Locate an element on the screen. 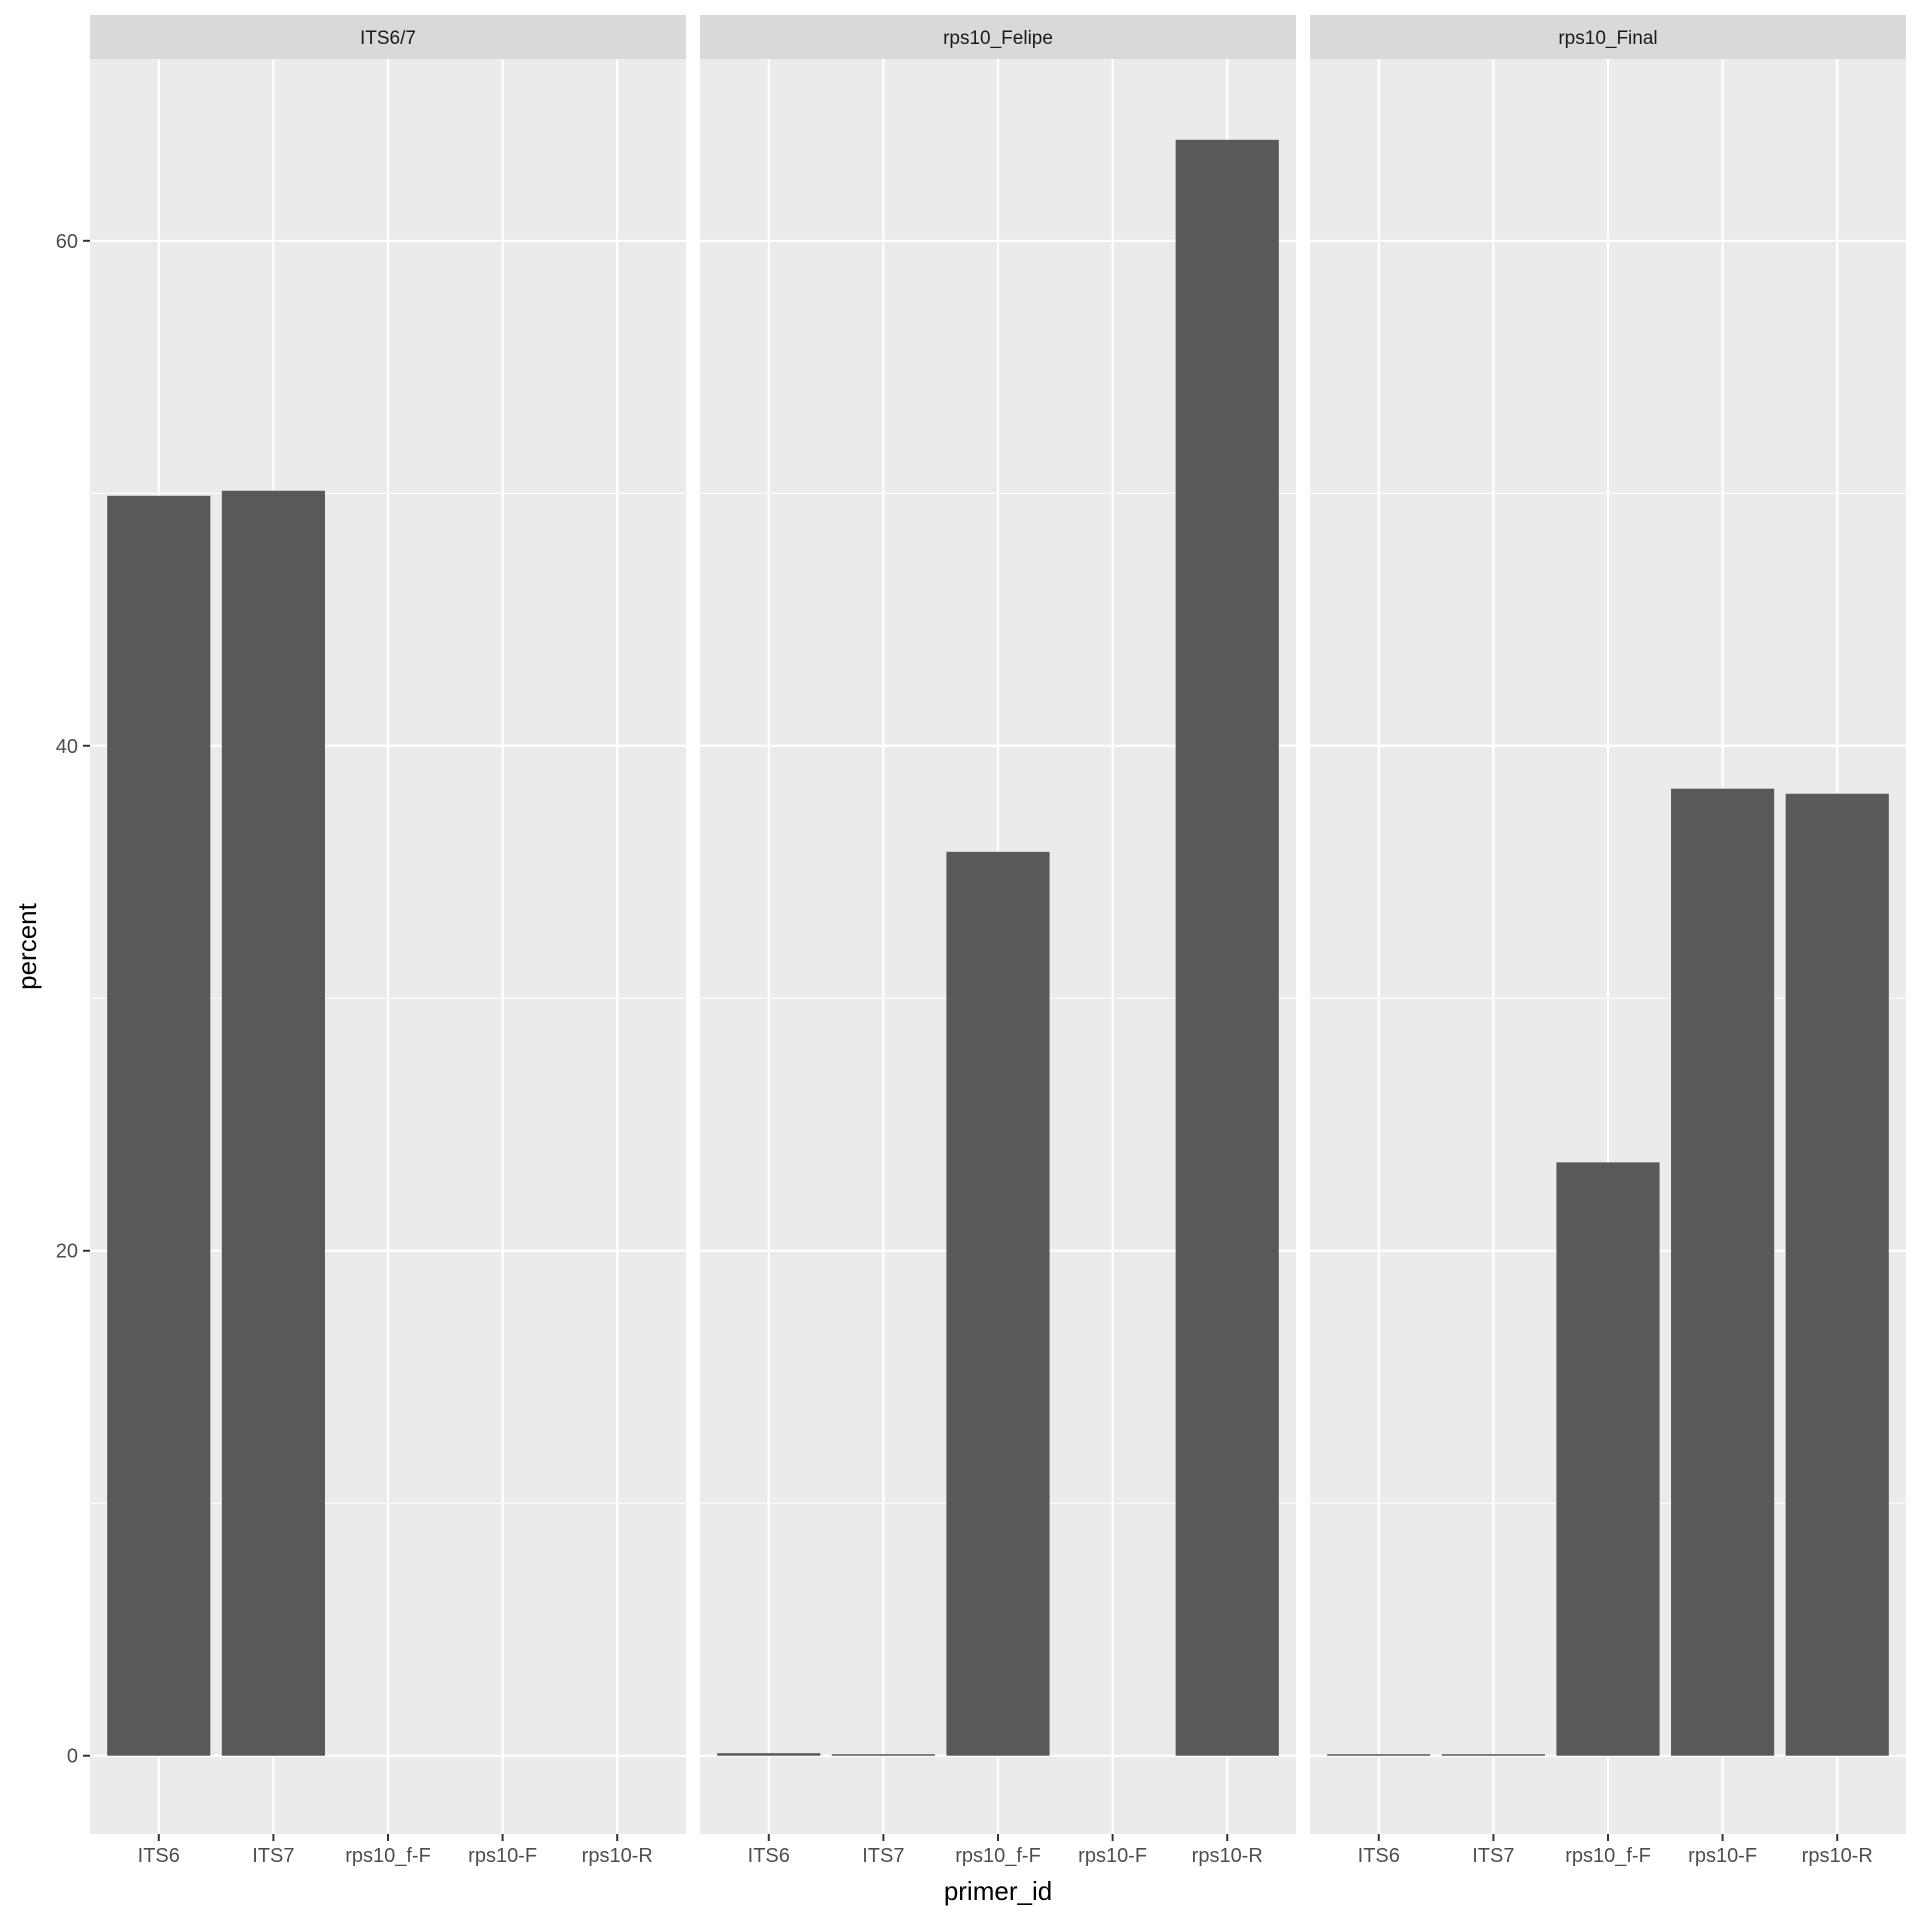 The height and width of the screenshot is (1920, 1920). y-axis: 0 20 40 60 is located at coordinates (73, 999).